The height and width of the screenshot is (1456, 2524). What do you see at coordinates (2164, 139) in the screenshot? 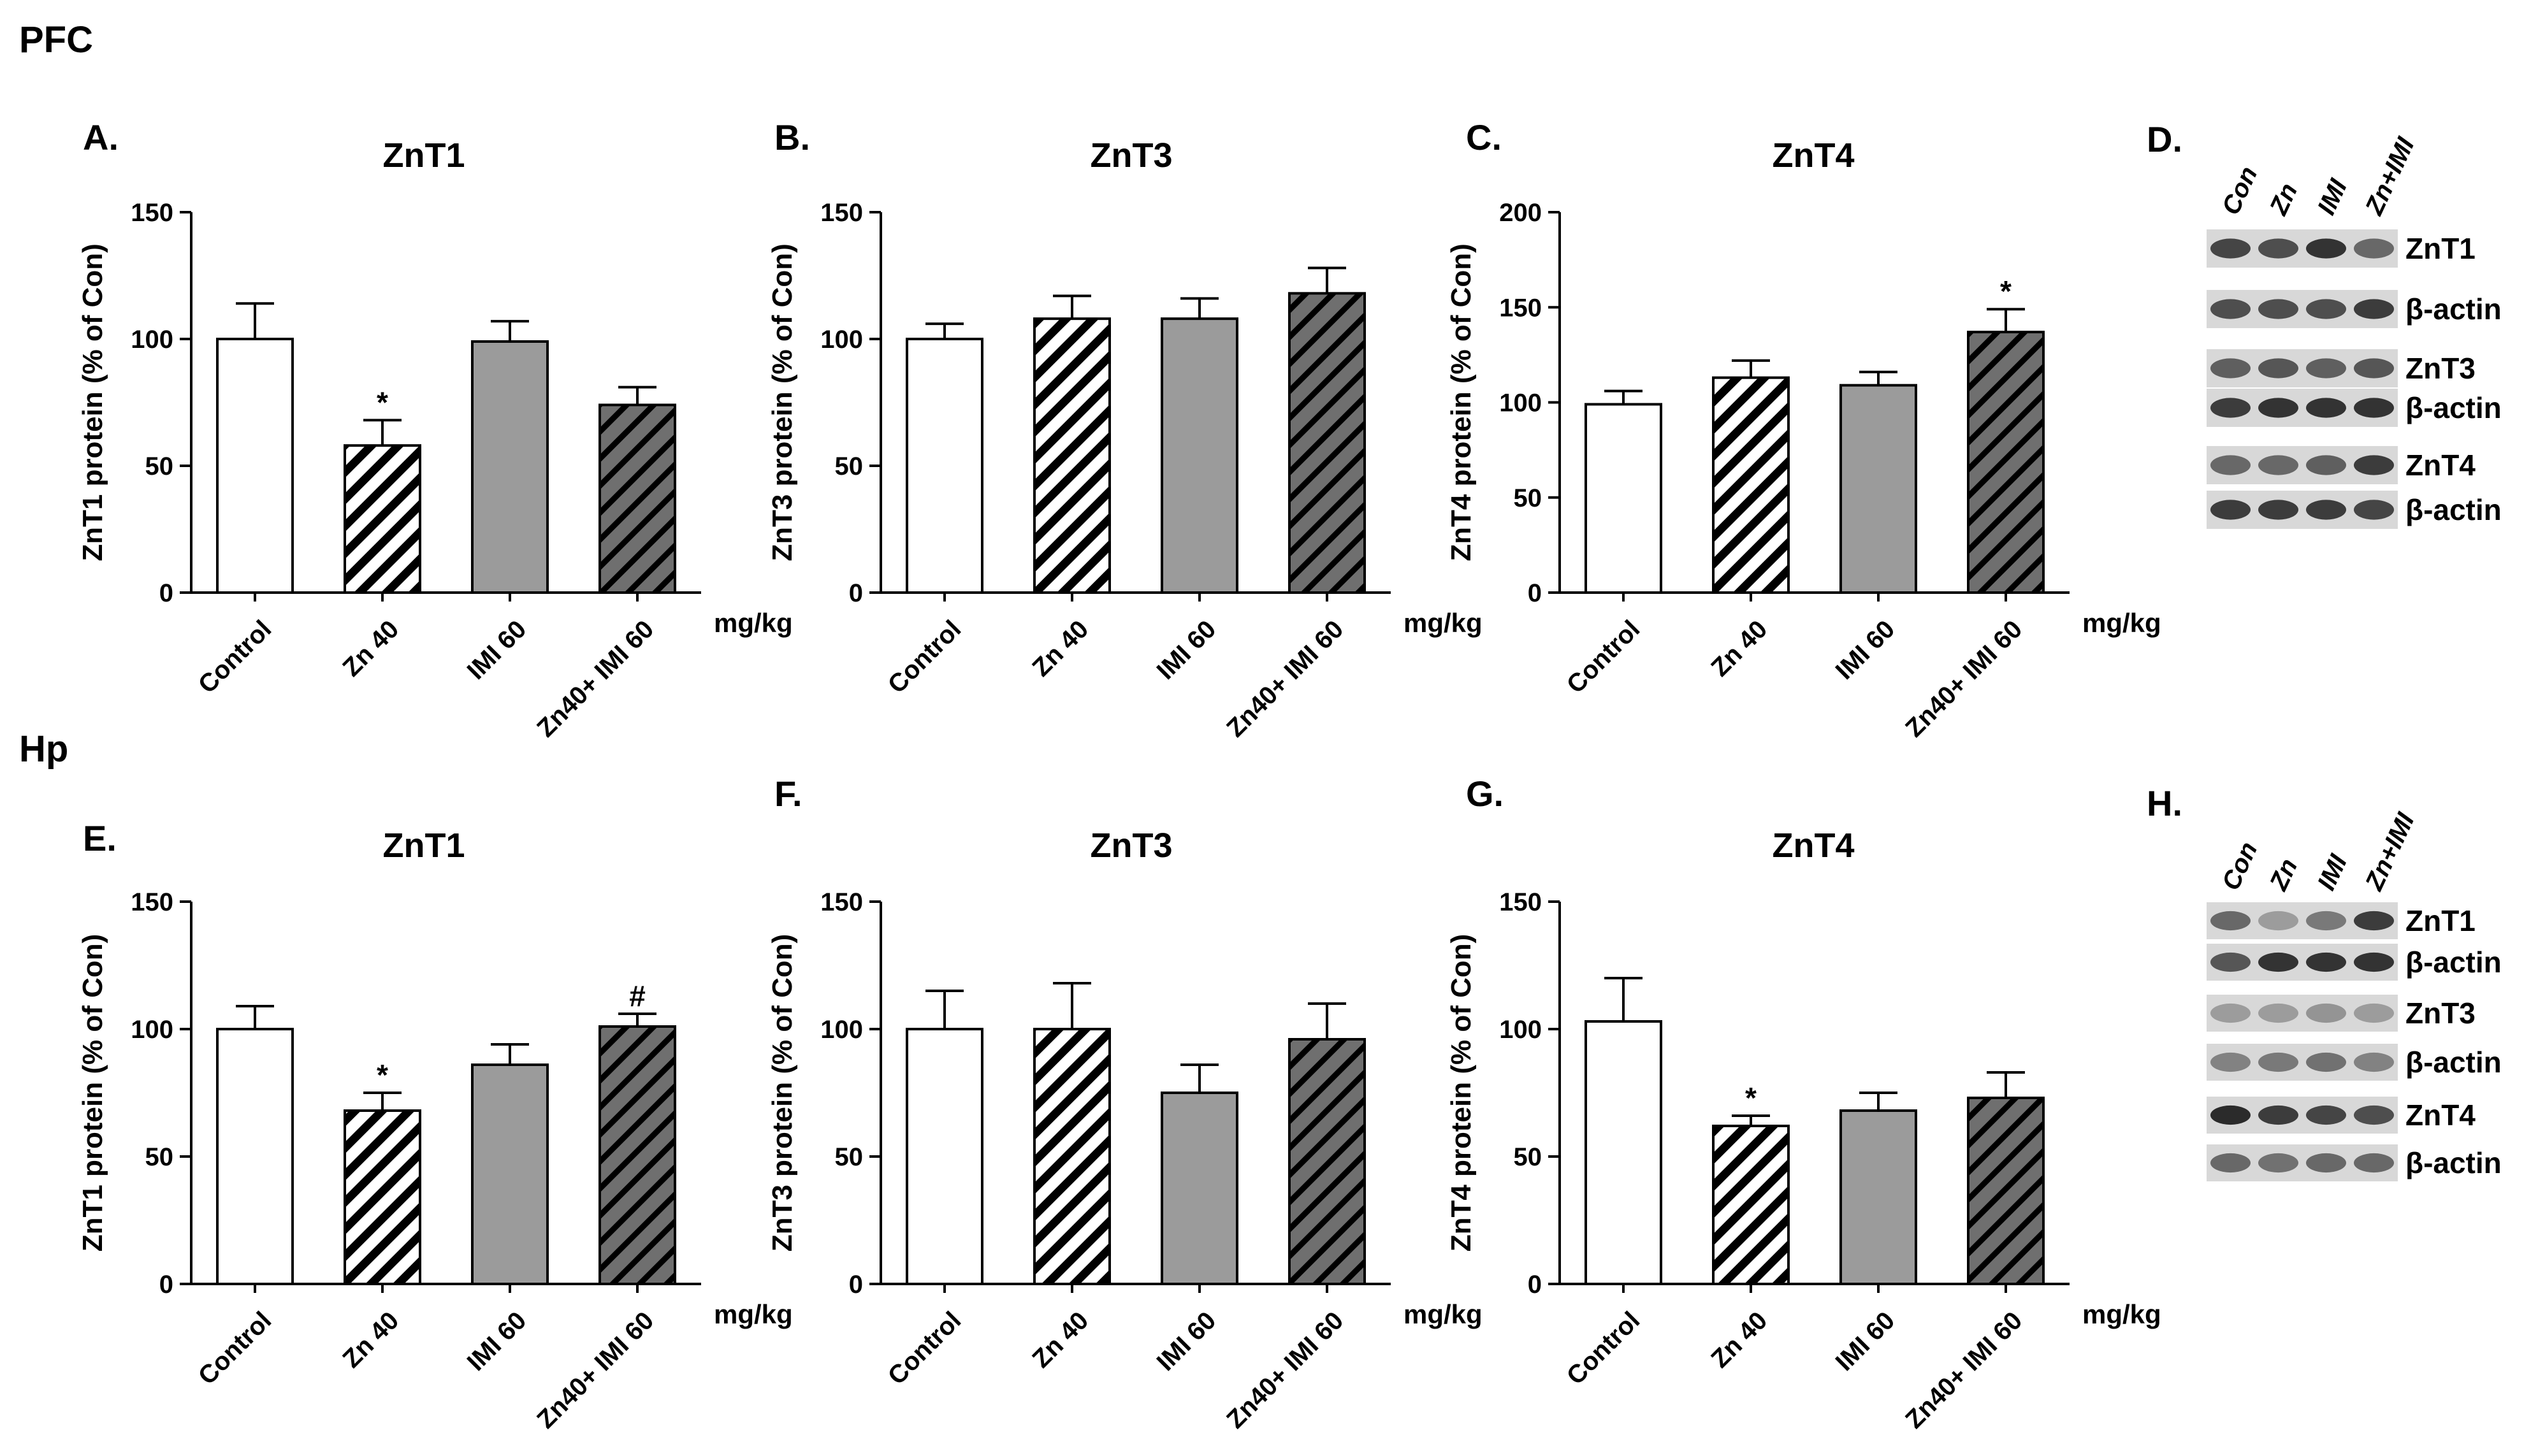
I see `panel-label: D.` at bounding box center [2164, 139].